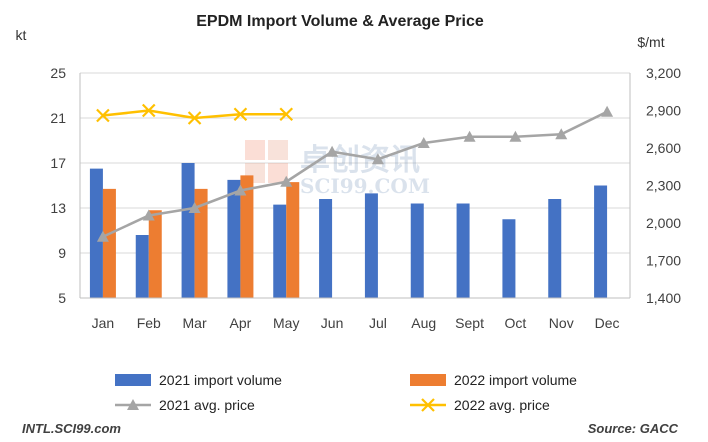 Image resolution: width=708 pixels, height=442 pixels. Describe the element at coordinates (21, 35) in the screenshot. I see `left-axis-unit: kt` at that location.